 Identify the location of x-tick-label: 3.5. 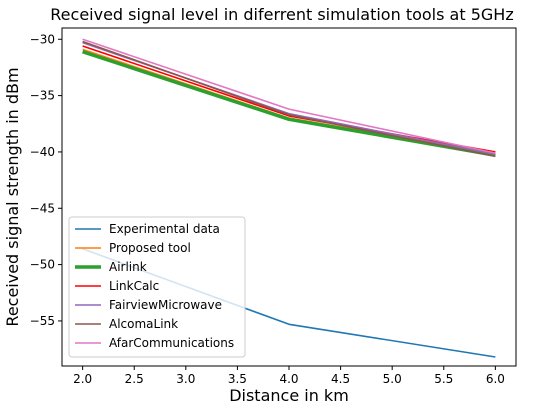
(237, 379).